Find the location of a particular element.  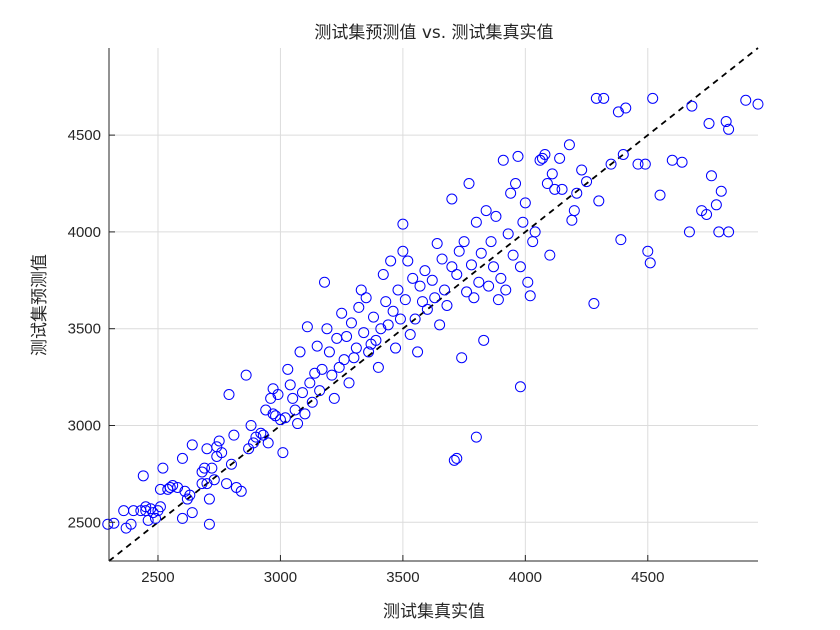

y-tick-label: 2500 is located at coordinates (84, 522).